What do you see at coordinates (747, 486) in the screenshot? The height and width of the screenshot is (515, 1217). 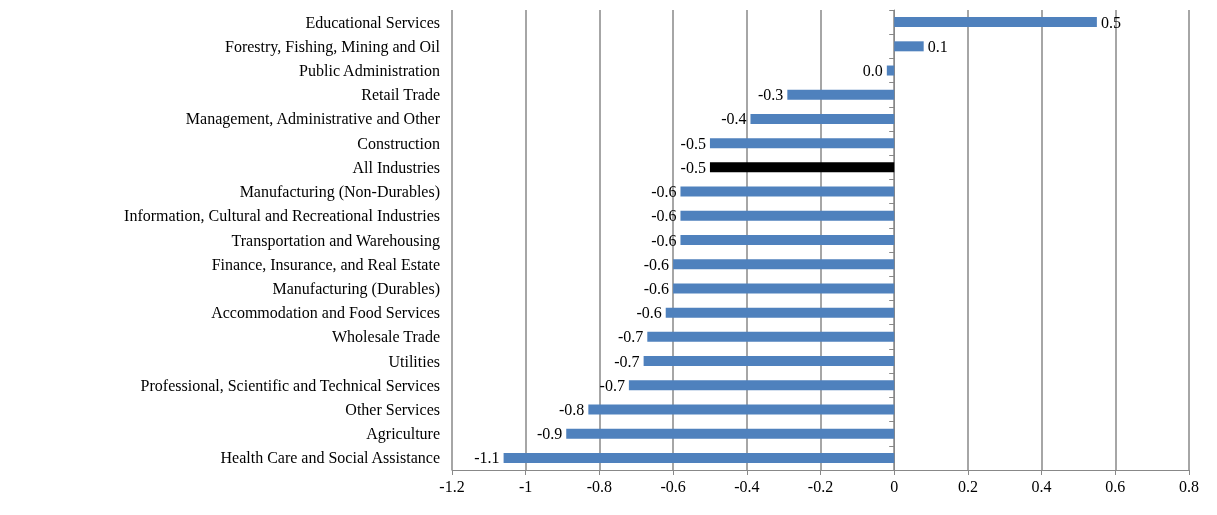 I see `x-tick-label: -0.4` at bounding box center [747, 486].